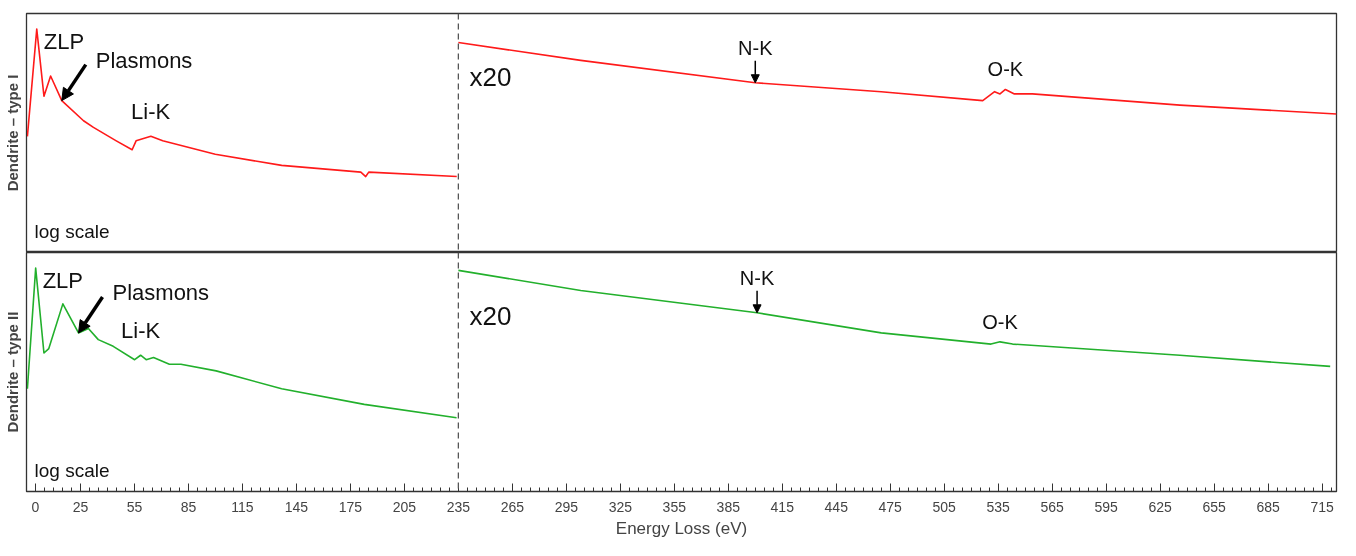  What do you see at coordinates (1106, 506) in the screenshot?
I see `x-tick-label: 595` at bounding box center [1106, 506].